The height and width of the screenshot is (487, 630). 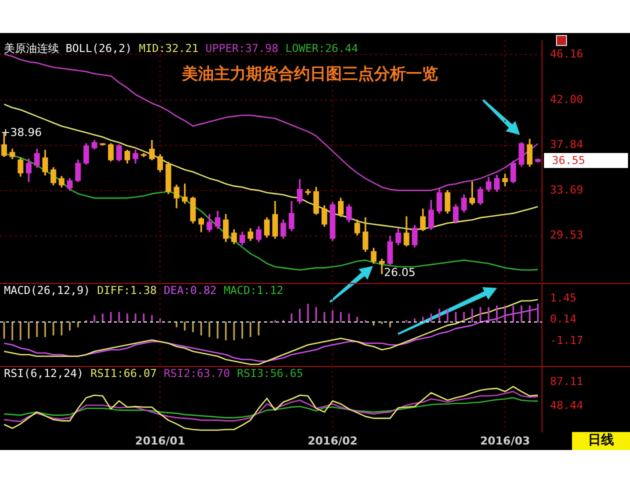 I want to click on text: DEA:0.82, so click(x=190, y=290).